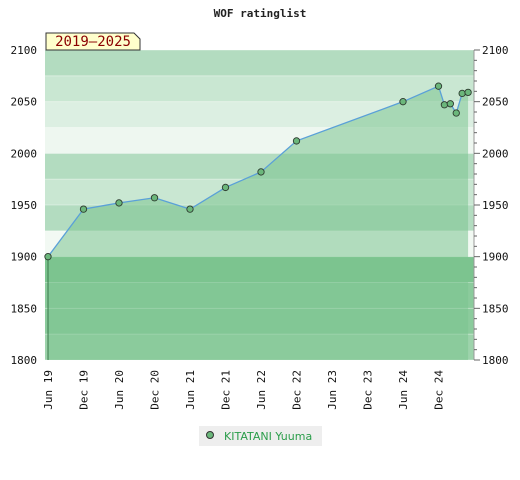 The width and height of the screenshot is (520, 480). What do you see at coordinates (268, 436) in the screenshot?
I see `legend-label: KITATANI Yuuma` at bounding box center [268, 436].